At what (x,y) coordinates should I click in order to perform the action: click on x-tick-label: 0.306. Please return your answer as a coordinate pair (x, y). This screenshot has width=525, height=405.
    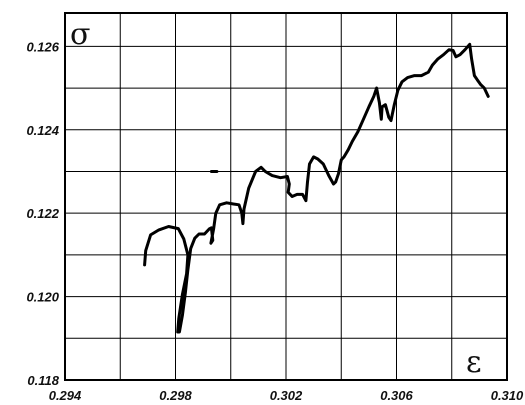
    Looking at the image, I should click on (396, 395).